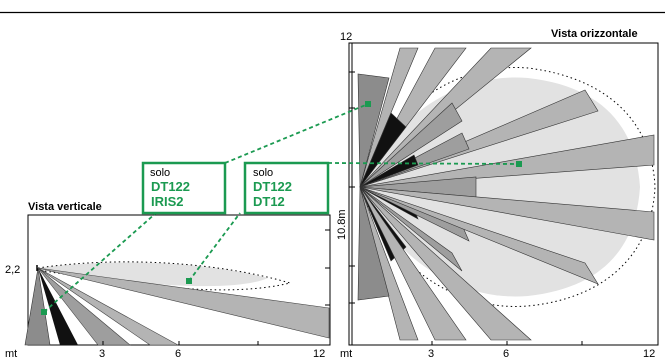 The height and width of the screenshot is (361, 665). What do you see at coordinates (346, 354) in the screenshot?
I see `horizontal-unit-label: mt` at bounding box center [346, 354].